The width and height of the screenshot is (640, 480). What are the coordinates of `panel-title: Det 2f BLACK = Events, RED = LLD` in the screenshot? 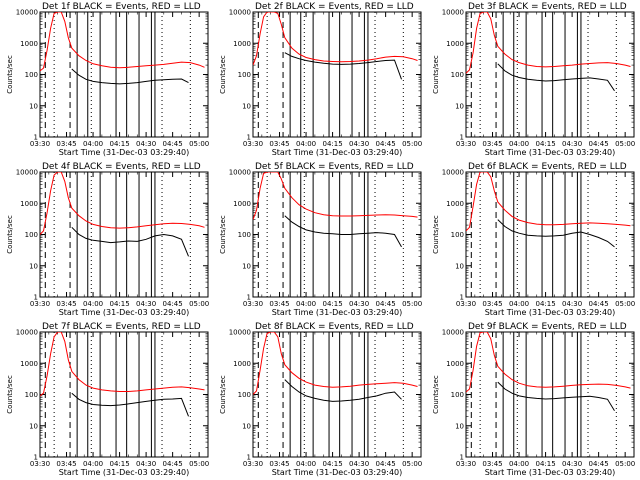 It's located at (334, 7).